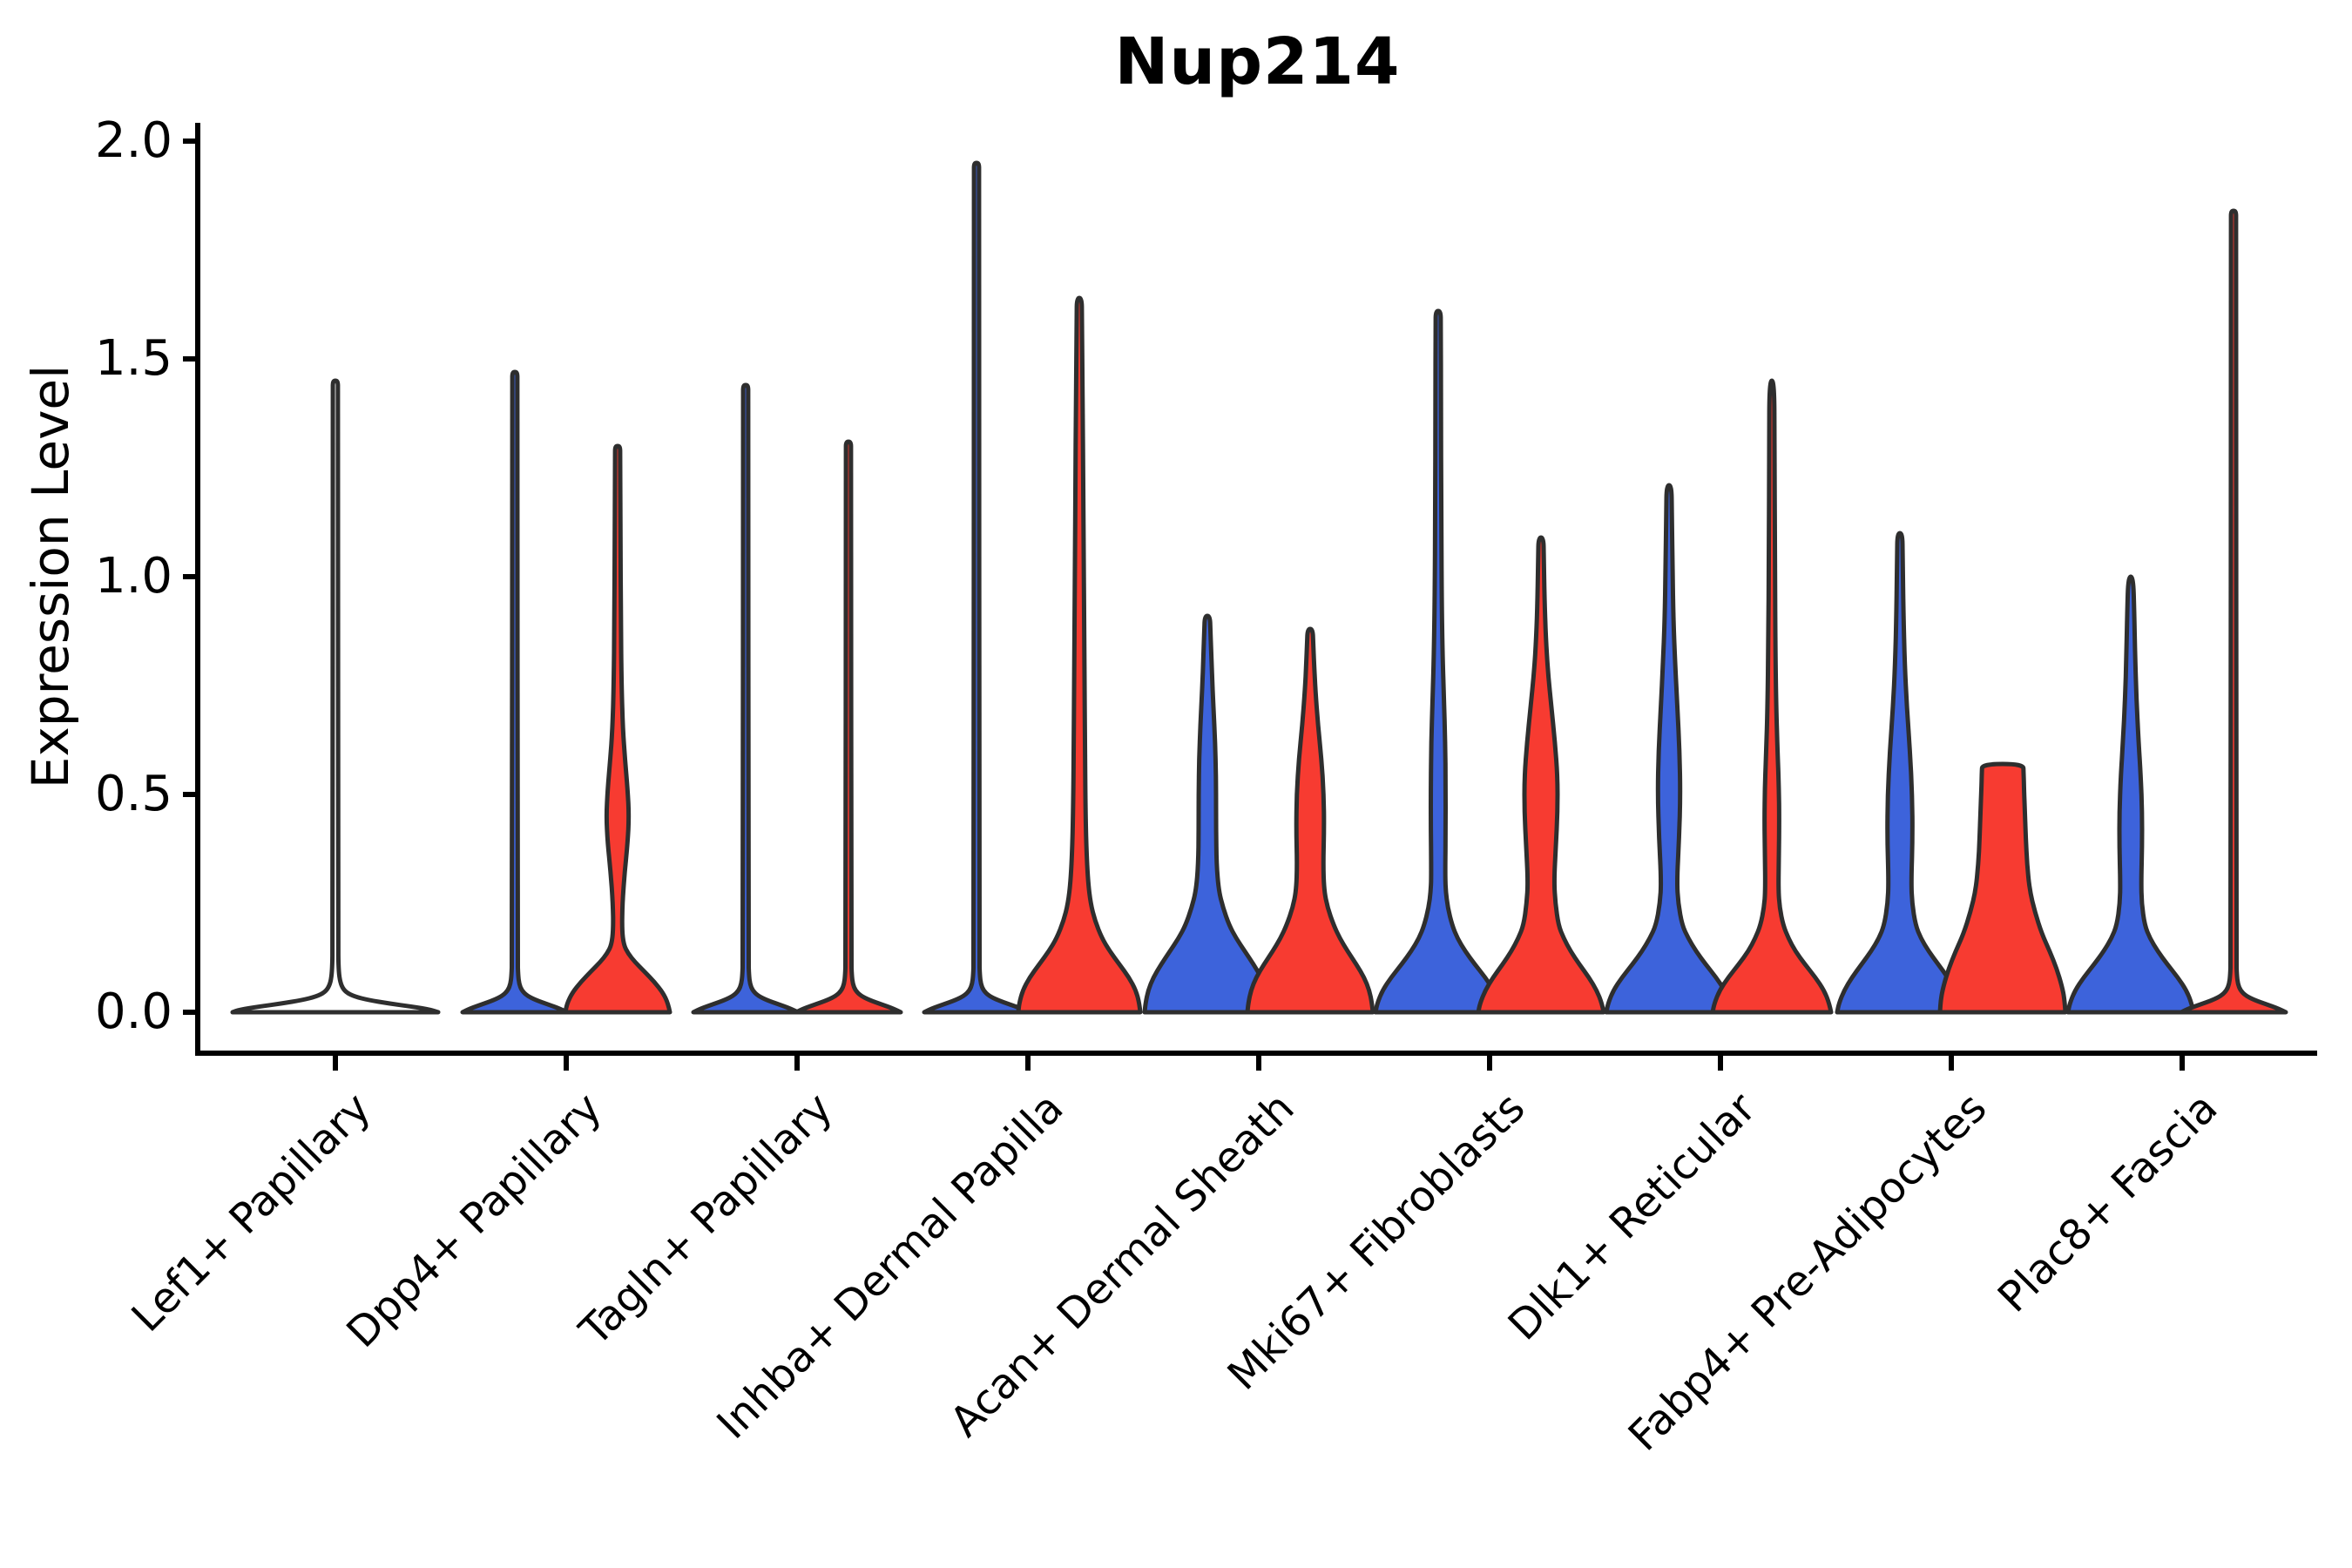 The height and width of the screenshot is (1568, 2352). What do you see at coordinates (1900, 773) in the screenshot?
I see `violin-fabp4-left` at bounding box center [1900, 773].